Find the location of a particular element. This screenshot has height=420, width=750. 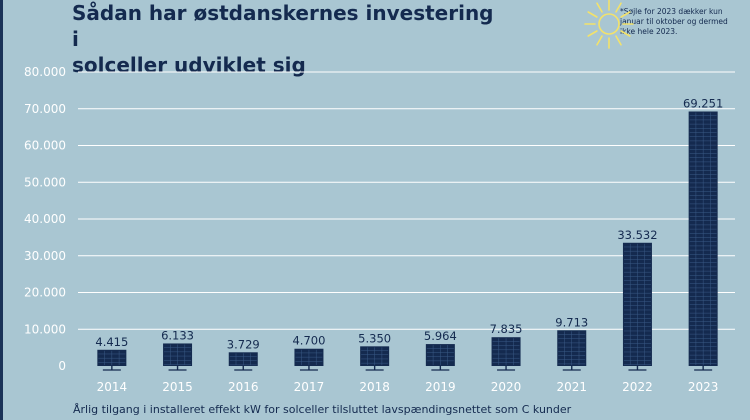

y-tick-label: 40.000 is located at coordinates (45, 219).